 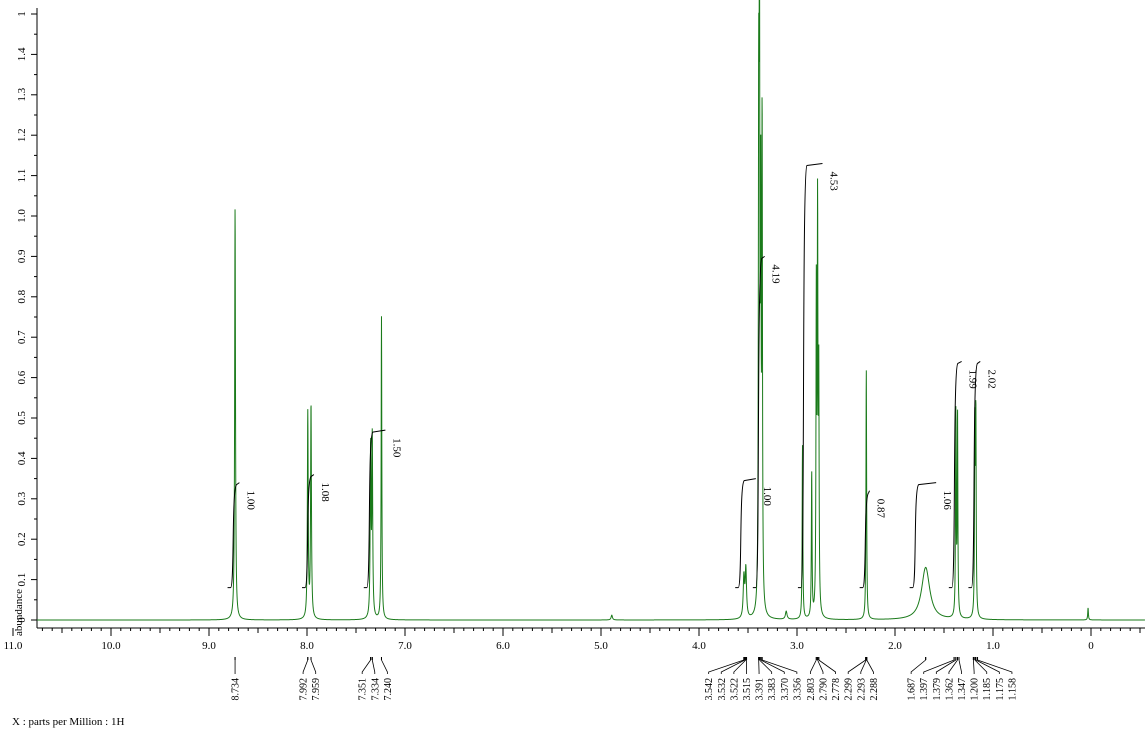 What do you see at coordinates (849, 689) in the screenshot?
I see `peak-label: 2.299` at bounding box center [849, 689].